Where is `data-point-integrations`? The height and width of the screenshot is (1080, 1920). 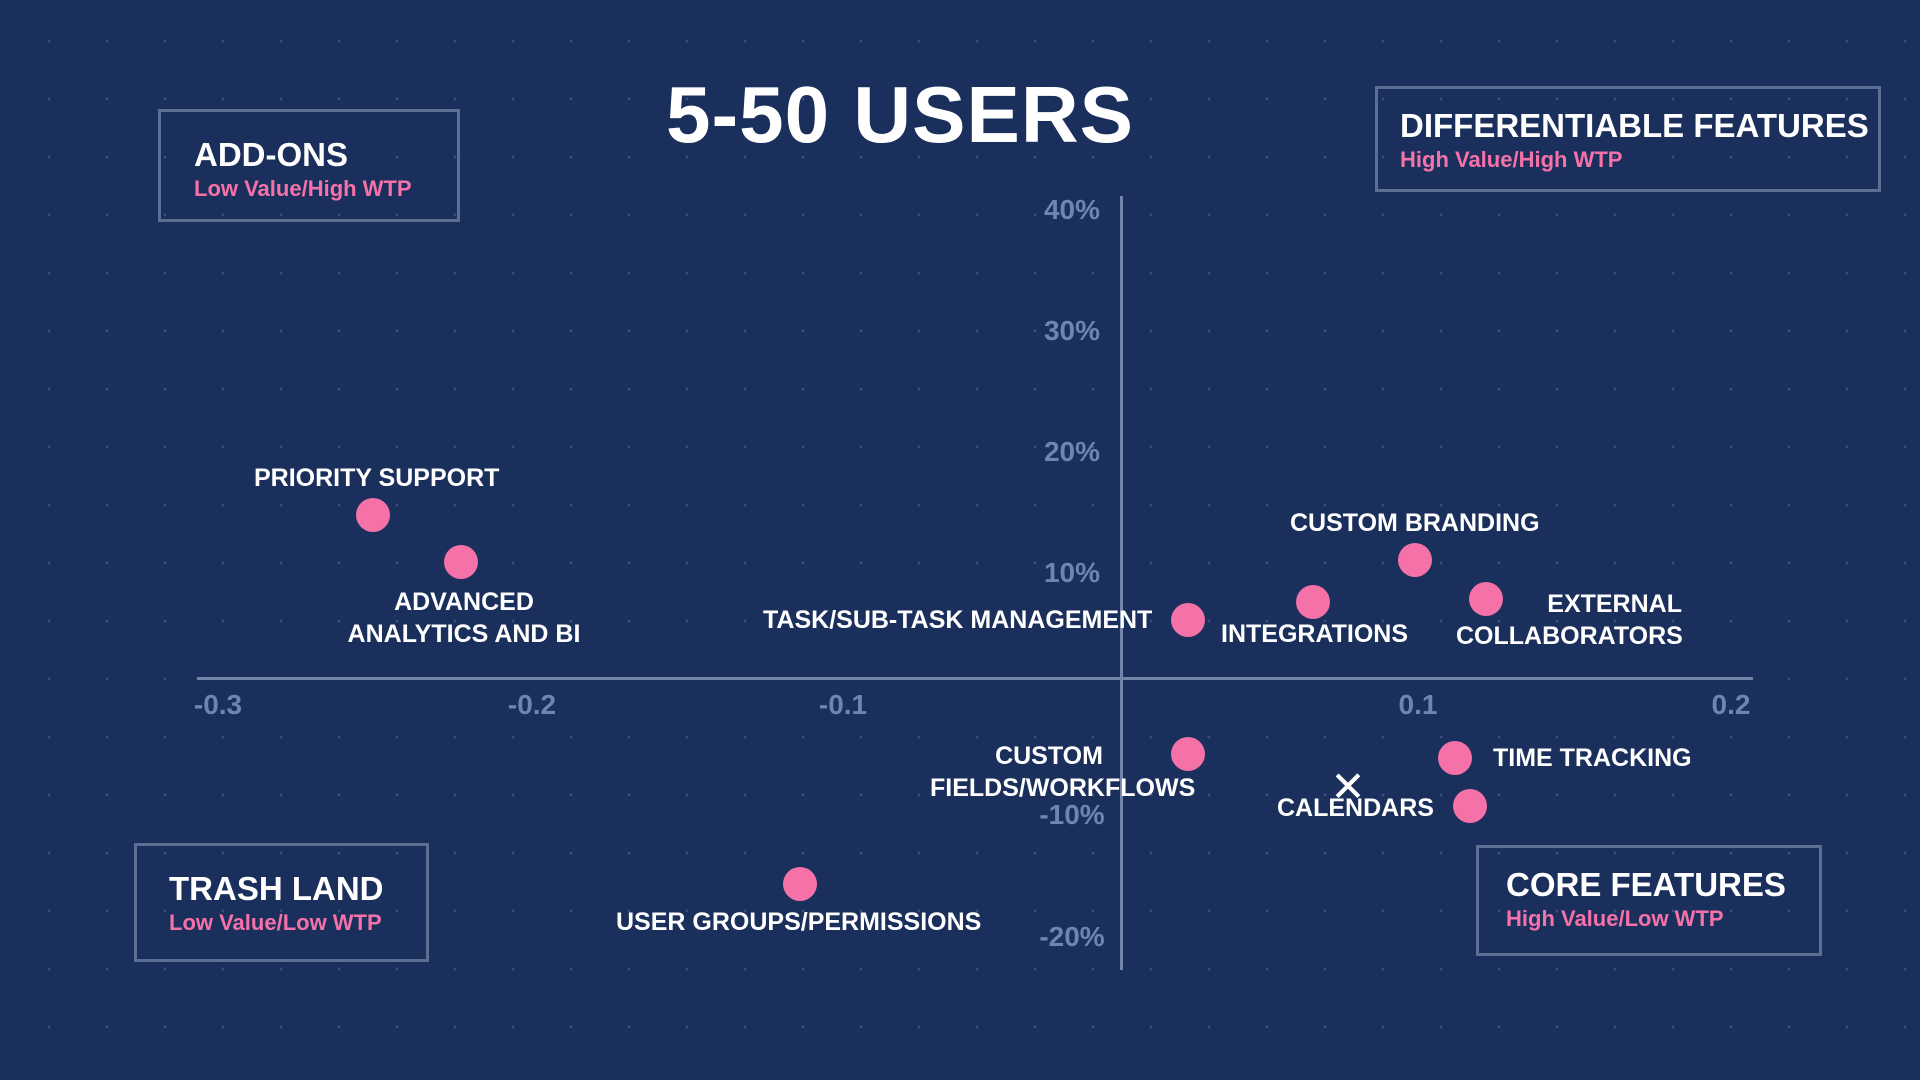 data-point-integrations is located at coordinates (1313, 602).